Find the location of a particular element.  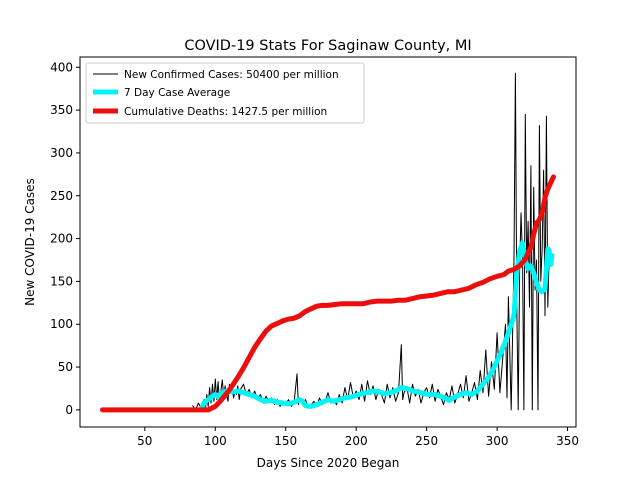

y-tick-label: 400 is located at coordinates (61, 67).